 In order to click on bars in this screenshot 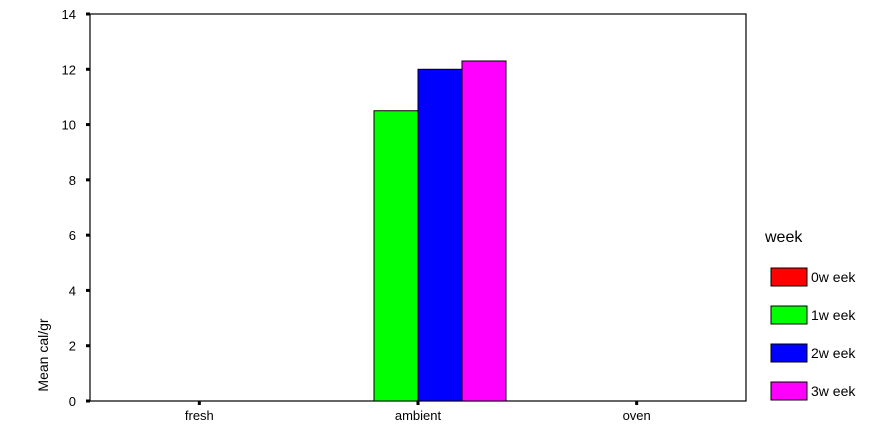, I will do `click(440, 231)`.